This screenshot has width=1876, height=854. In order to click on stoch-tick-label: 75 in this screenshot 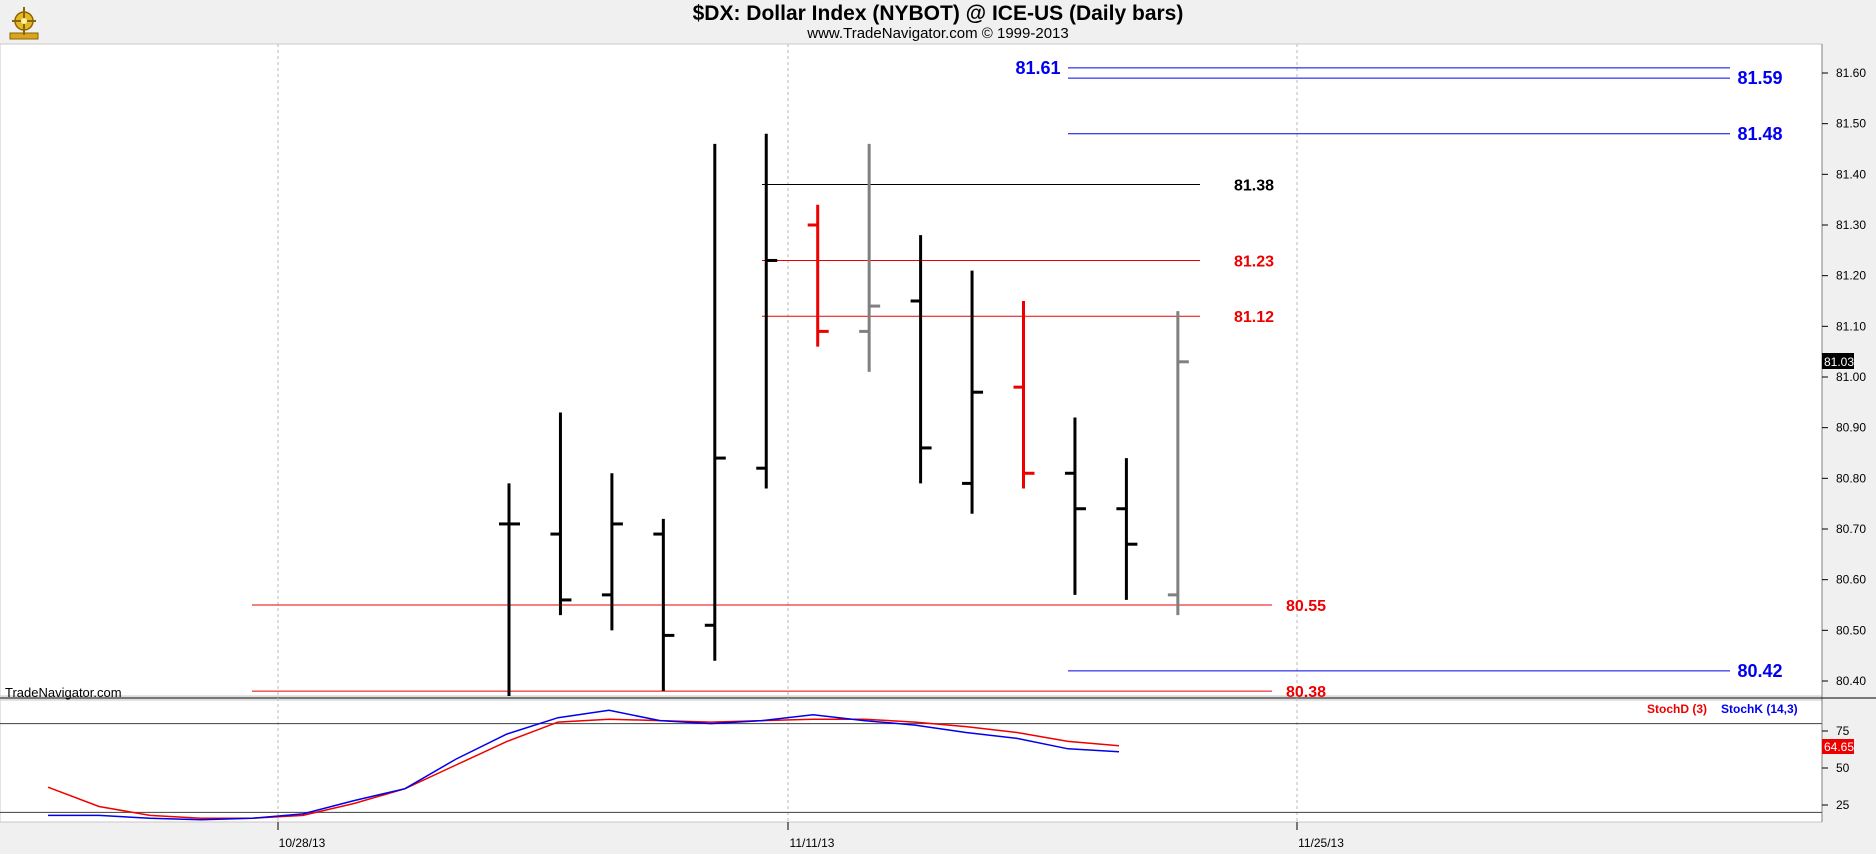, I will do `click(1843, 731)`.